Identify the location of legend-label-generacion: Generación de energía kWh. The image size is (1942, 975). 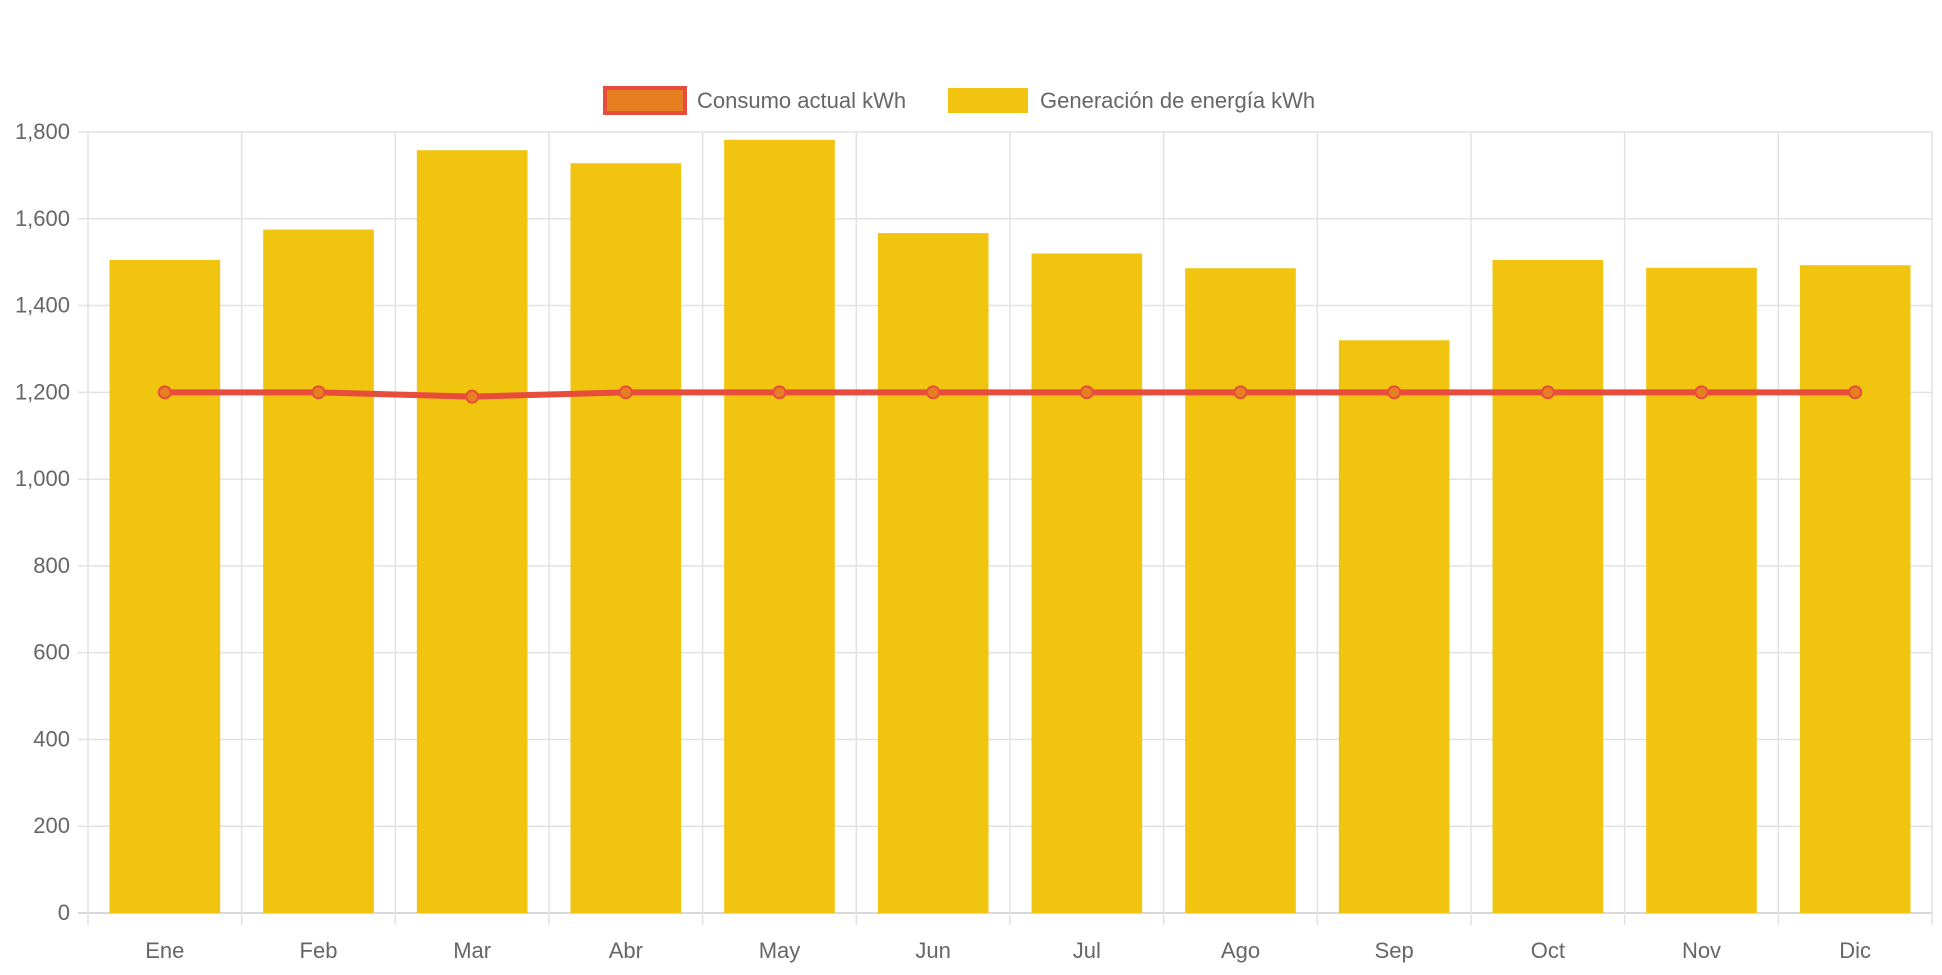
(1177, 100).